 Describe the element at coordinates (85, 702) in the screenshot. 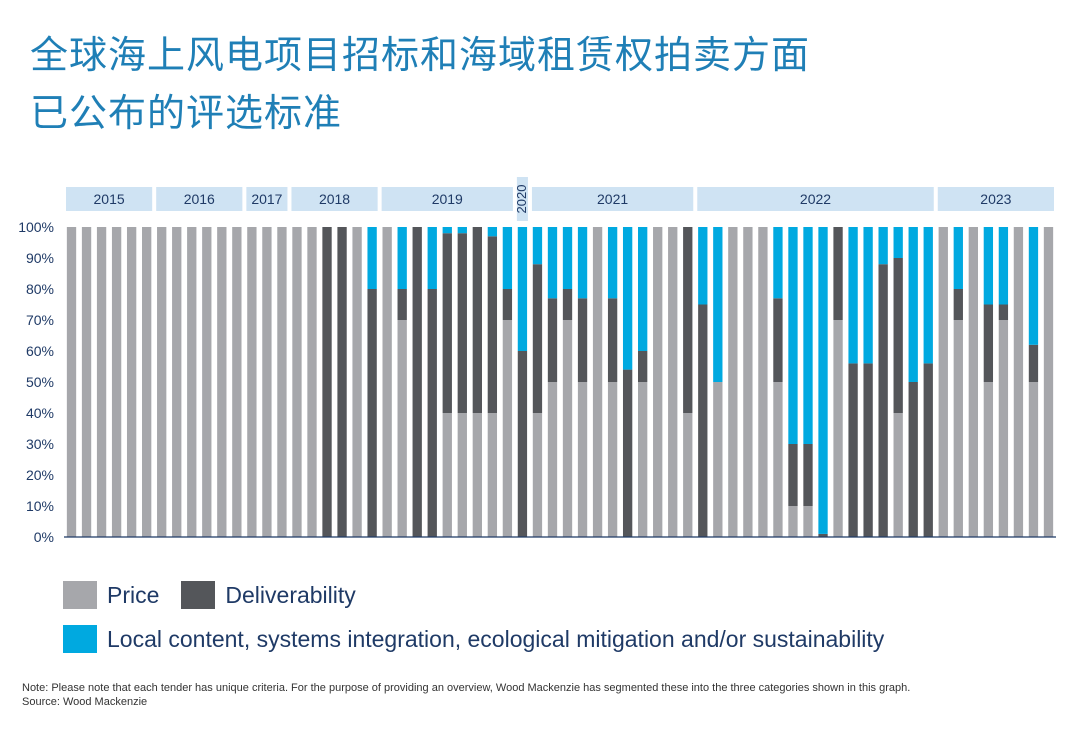

I see `footnote-source: Source: Wood Mackenzie` at that location.